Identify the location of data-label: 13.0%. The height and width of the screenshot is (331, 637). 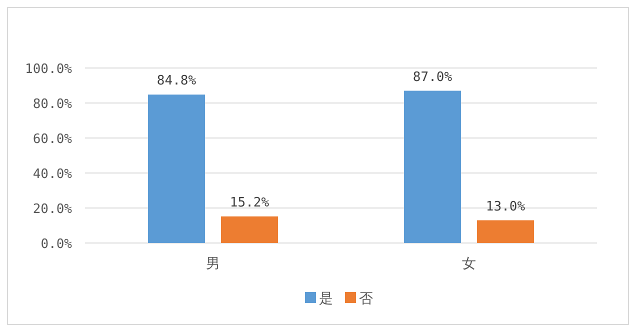
(506, 206).